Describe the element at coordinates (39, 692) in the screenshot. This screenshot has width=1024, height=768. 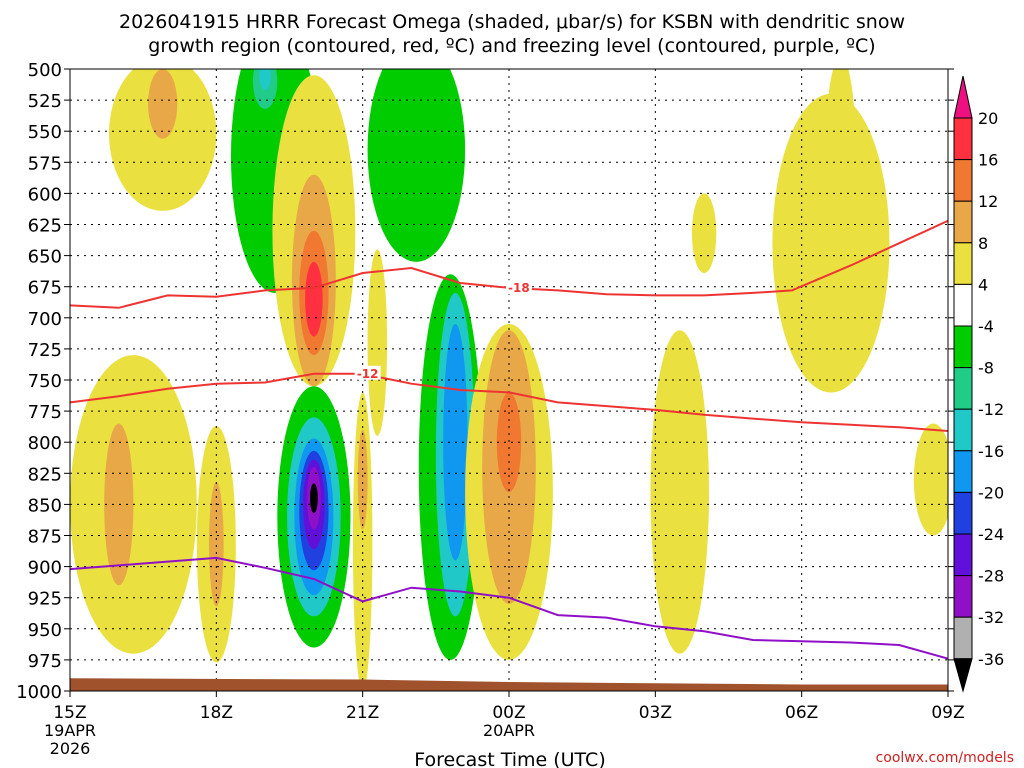
I see `y-tick-label-1000: 1000` at that location.